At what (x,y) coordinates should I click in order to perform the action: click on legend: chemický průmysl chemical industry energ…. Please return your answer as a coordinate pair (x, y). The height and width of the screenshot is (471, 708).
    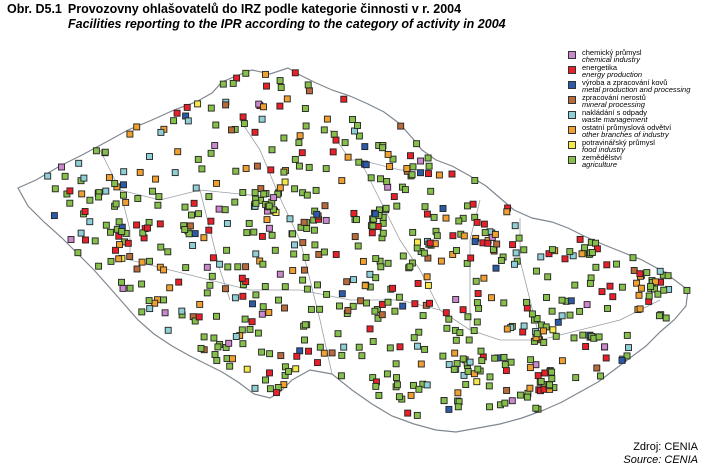
    Looking at the image, I should click on (638, 109).